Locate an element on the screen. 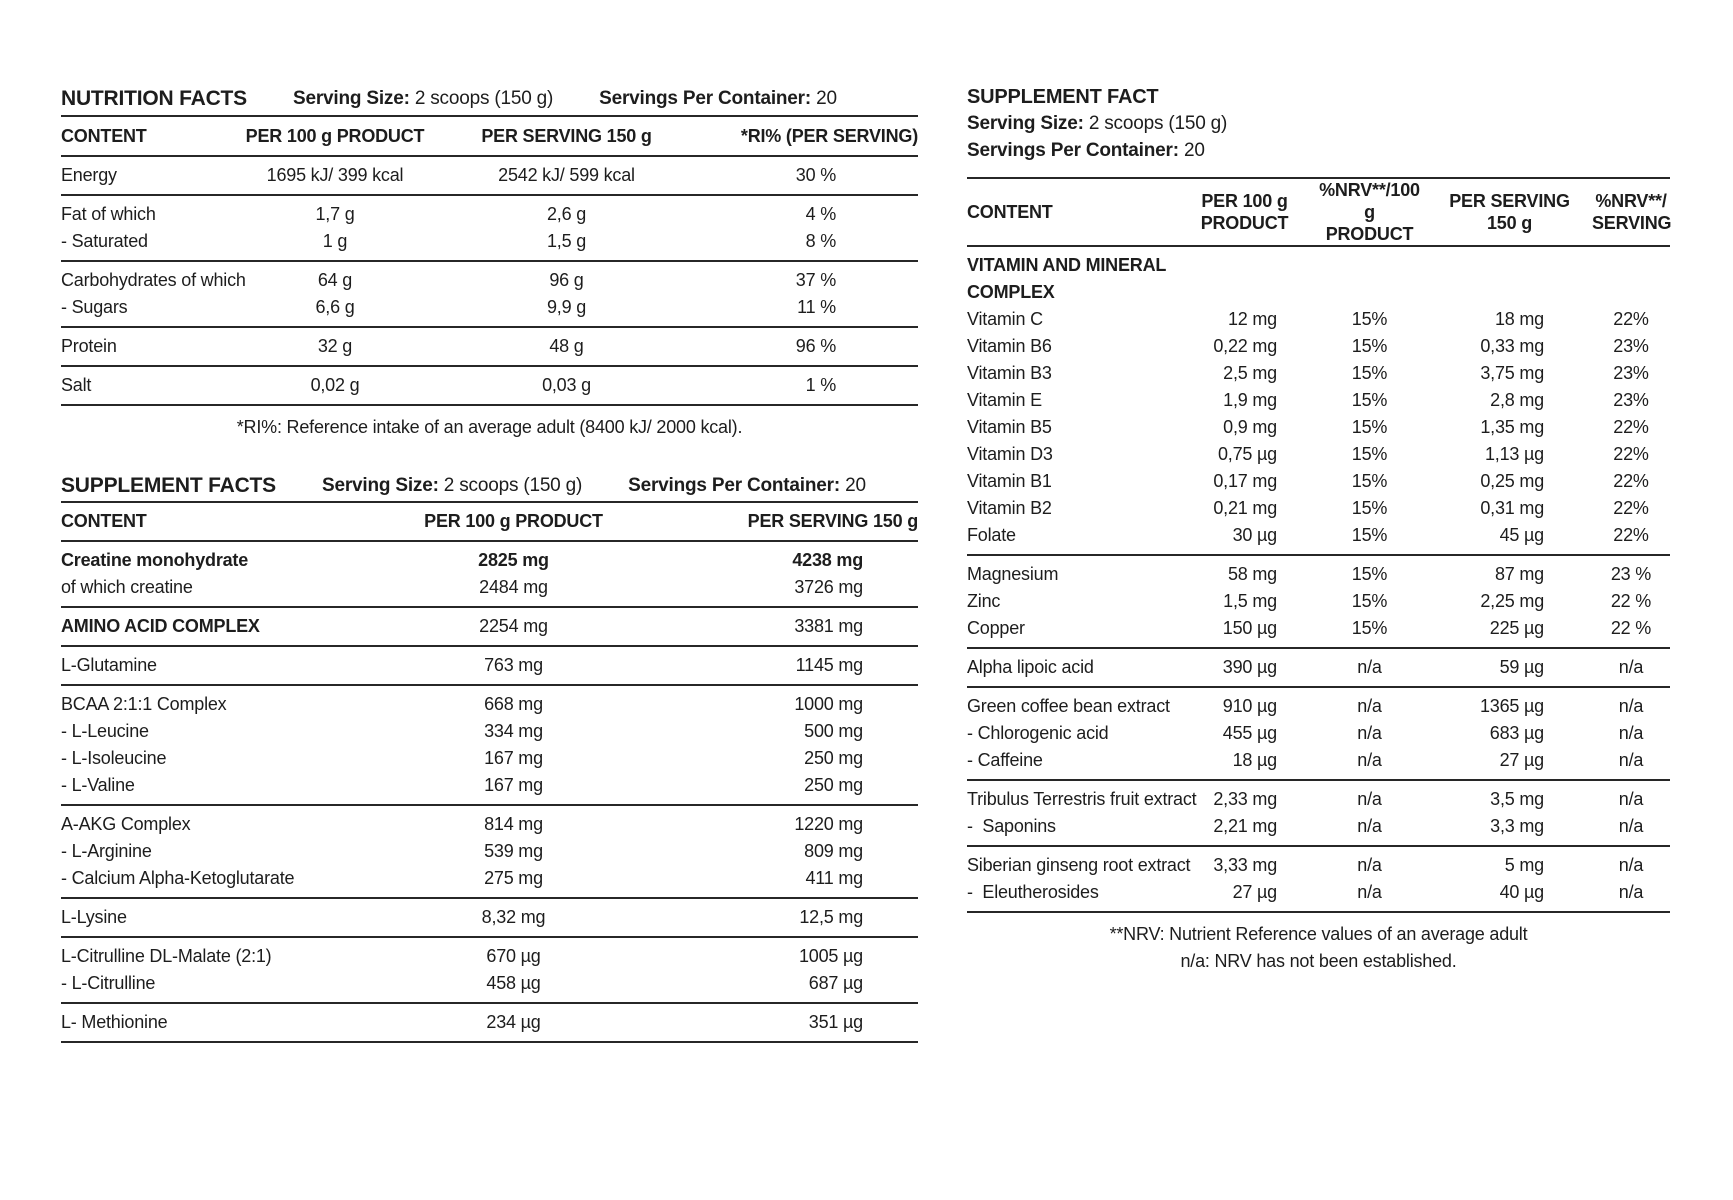 This screenshot has width=1733, height=1200. row-value: 0,21 mg is located at coordinates (1245, 508).